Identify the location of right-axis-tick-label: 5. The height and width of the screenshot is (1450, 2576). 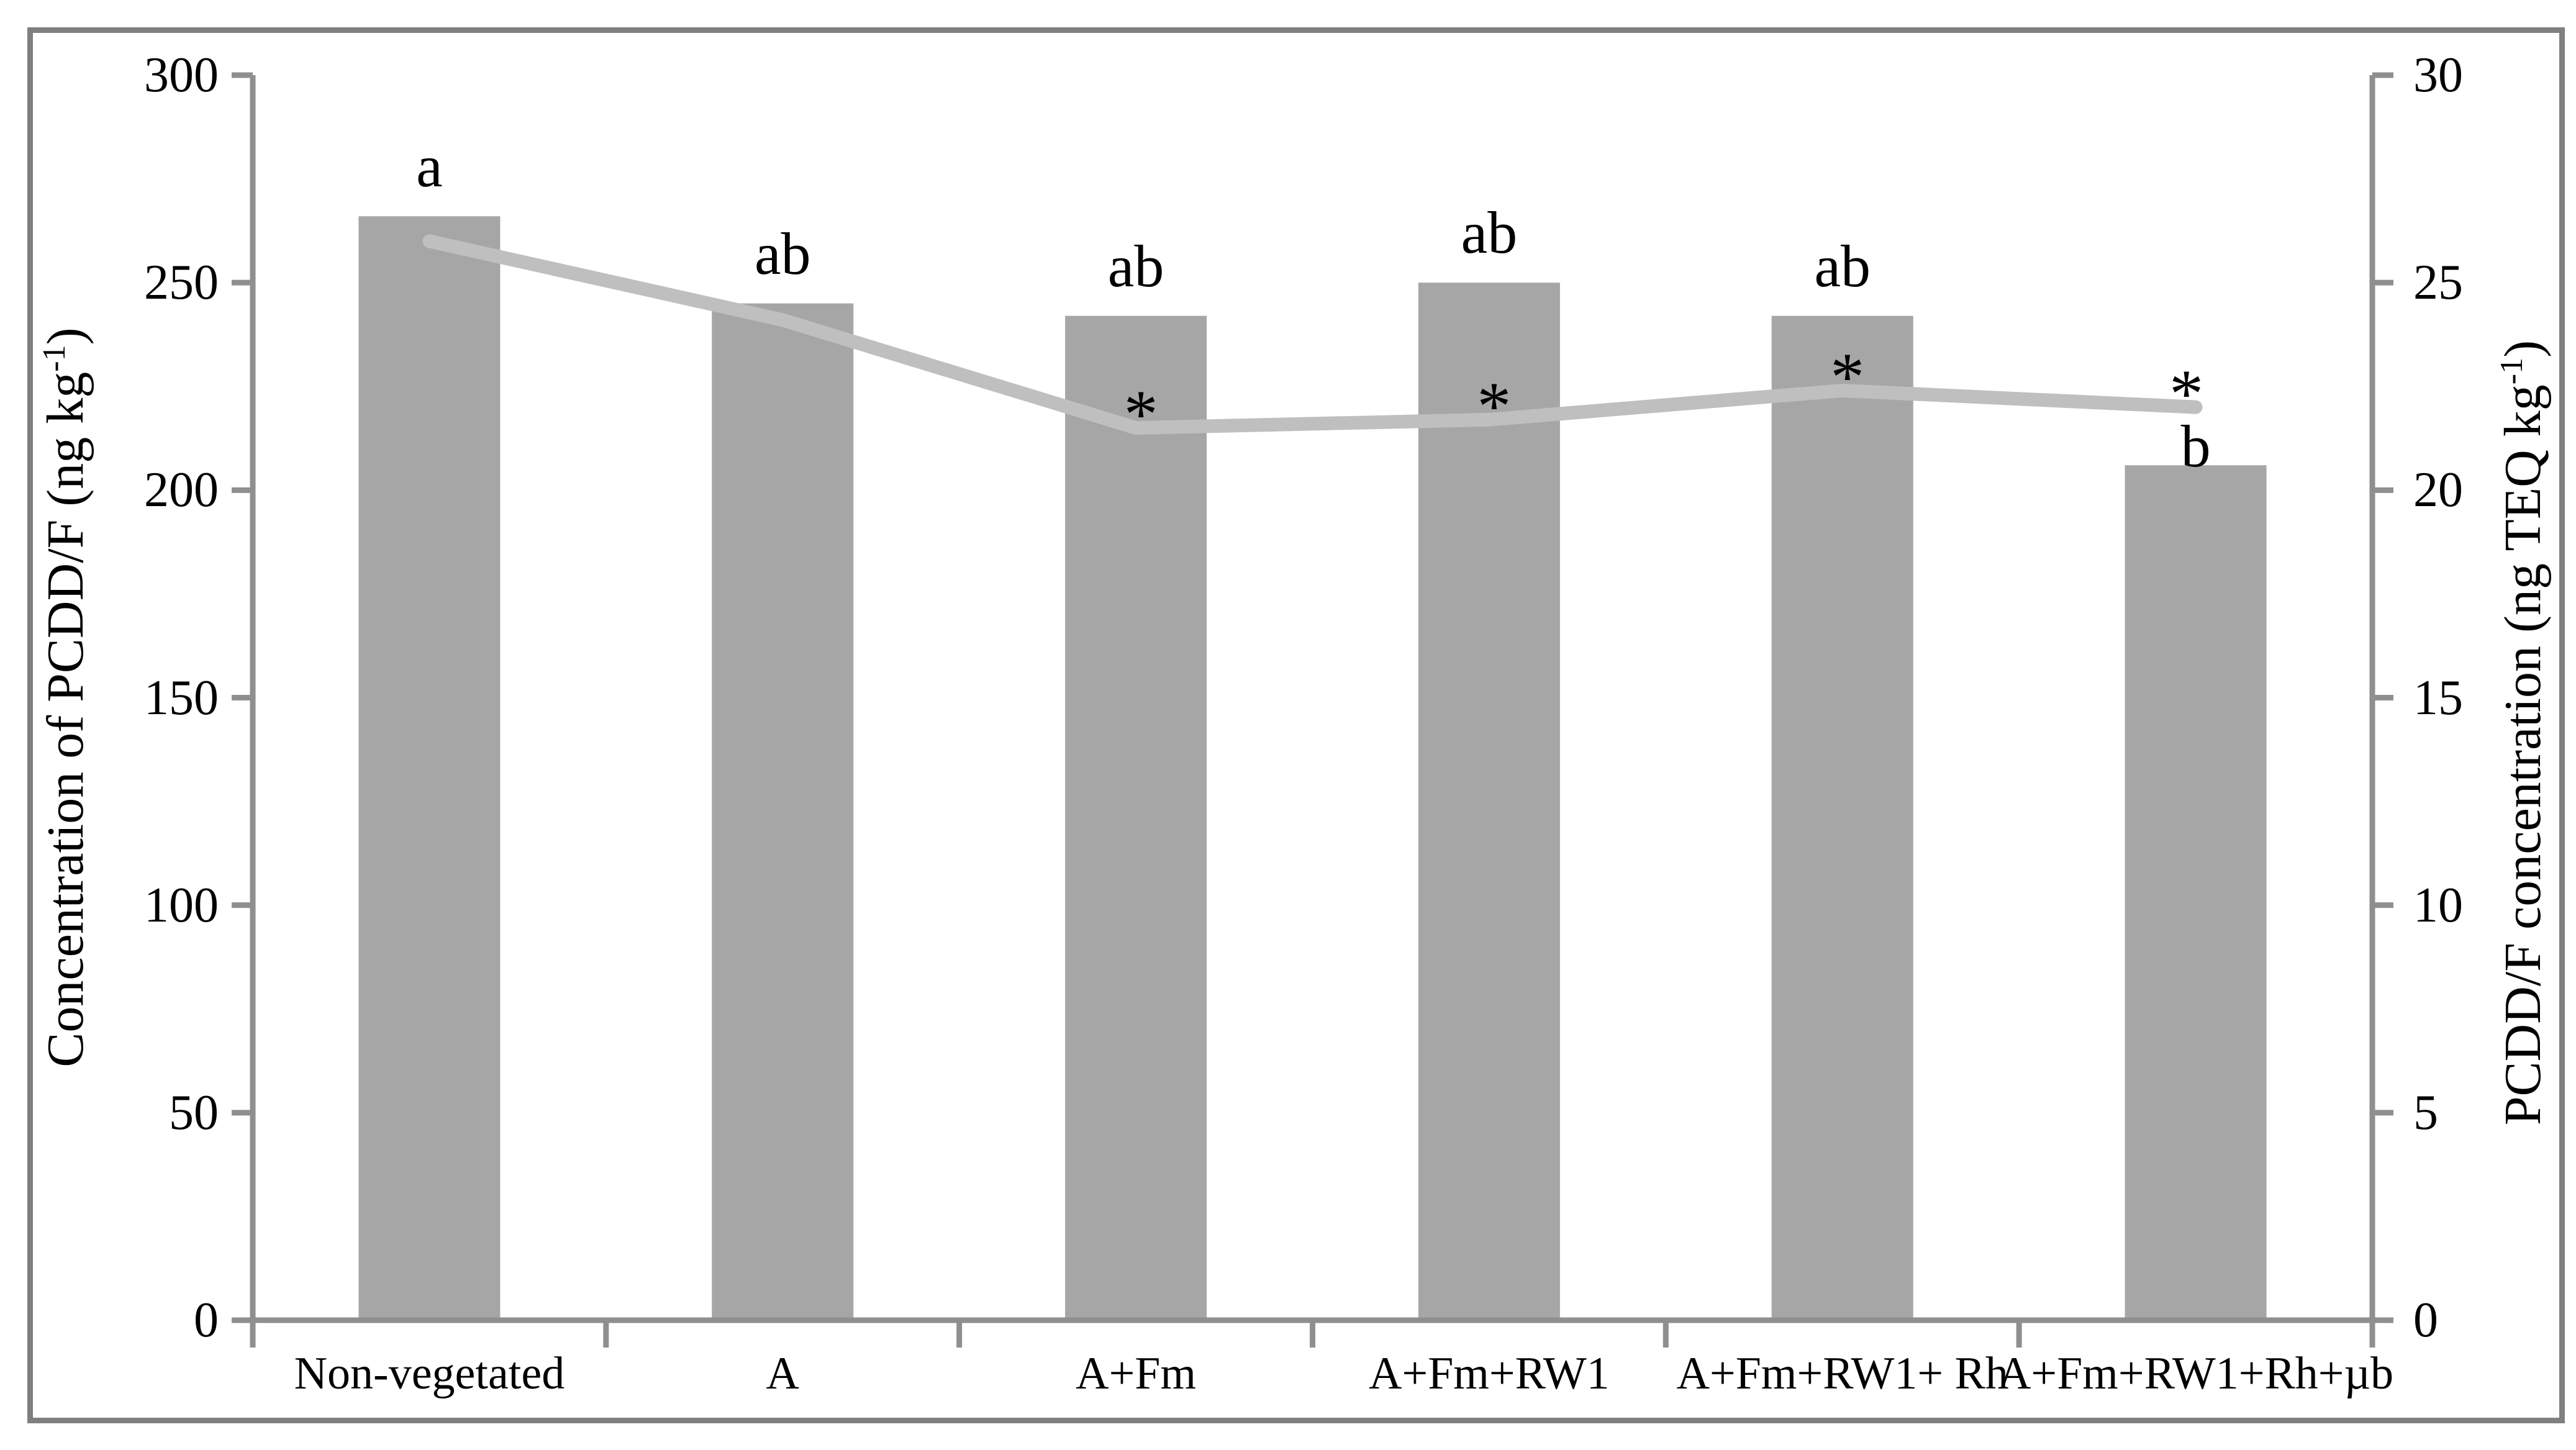
(2425, 1112).